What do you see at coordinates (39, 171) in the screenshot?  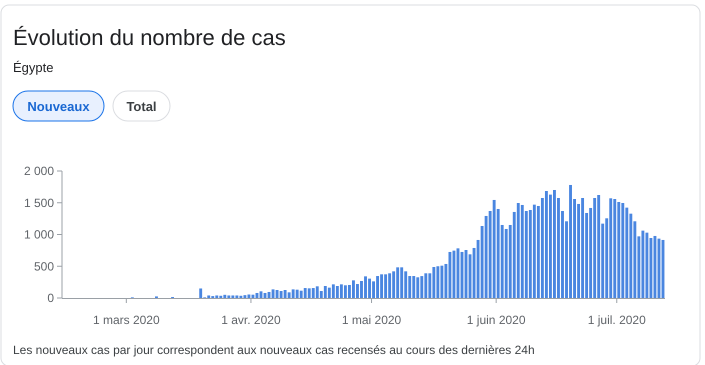 I see `y-tick-label: 2 000` at bounding box center [39, 171].